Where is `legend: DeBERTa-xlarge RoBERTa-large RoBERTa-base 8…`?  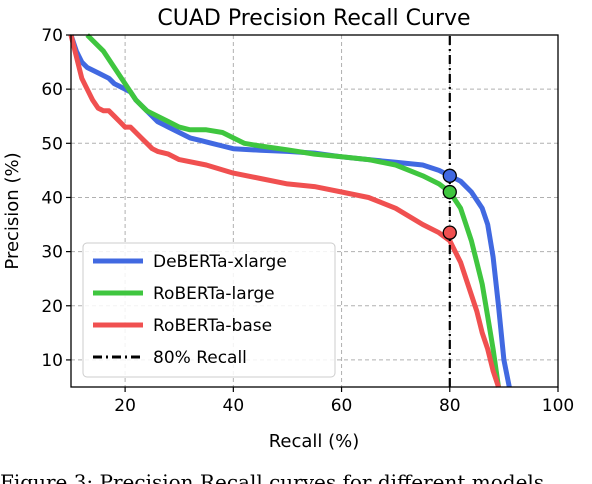
legend: DeBERTa-xlarge RoBERTa-large RoBERTa-base 8… is located at coordinates (209, 310).